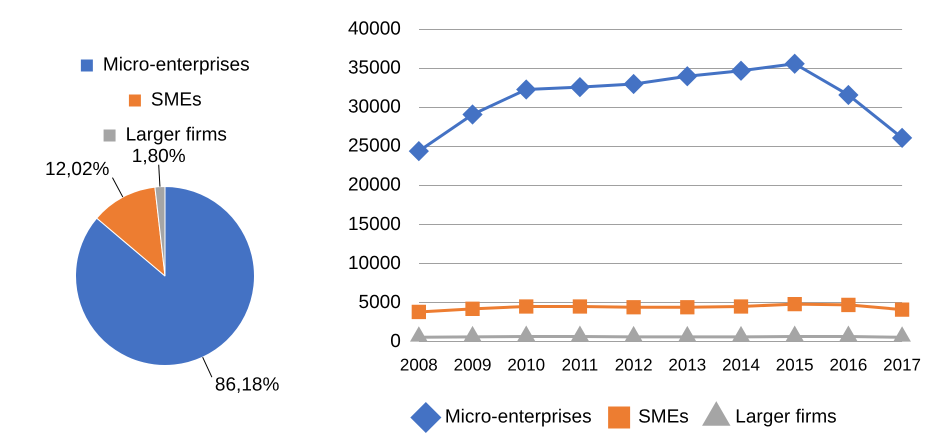 The image size is (939, 437). I want to click on data-label: 12,02%, so click(77, 169).